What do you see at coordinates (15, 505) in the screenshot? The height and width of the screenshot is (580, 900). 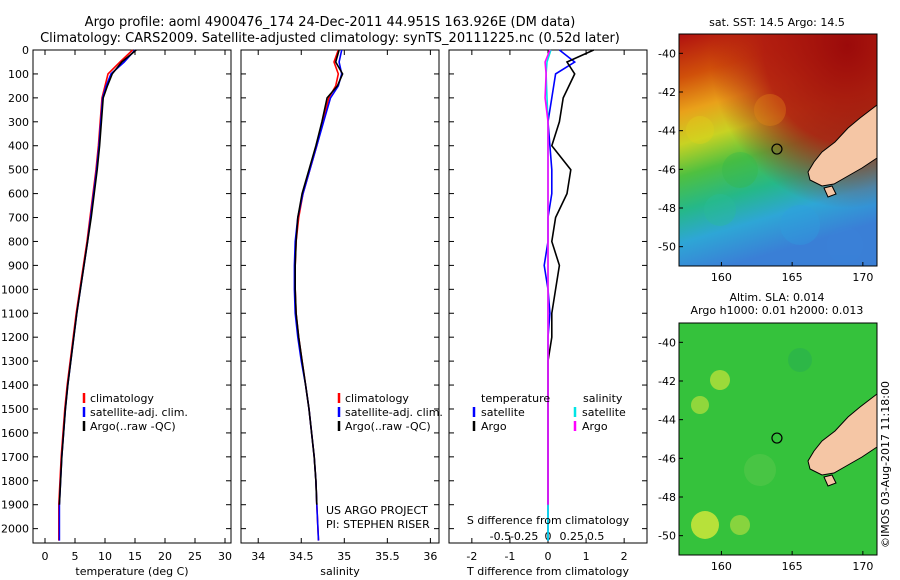 I see `depth-tick-label: 1900` at bounding box center [15, 505].